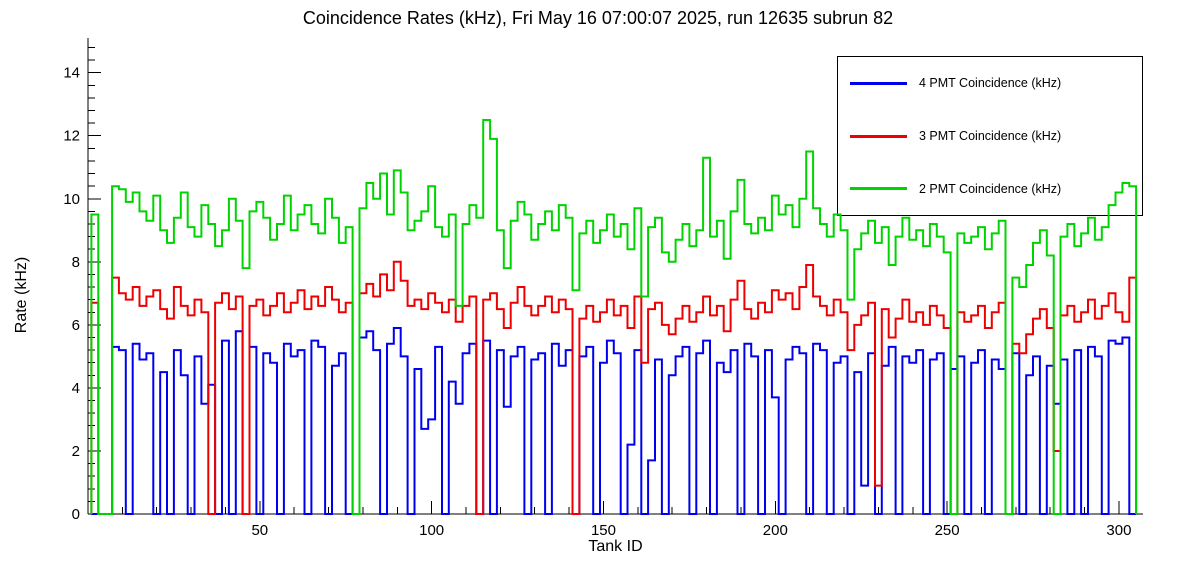 Image resolution: width=1196 pixels, height=572 pixels. I want to click on legend-item-3pmt: 3 PMT Coincidence (kHz), so click(990, 136).